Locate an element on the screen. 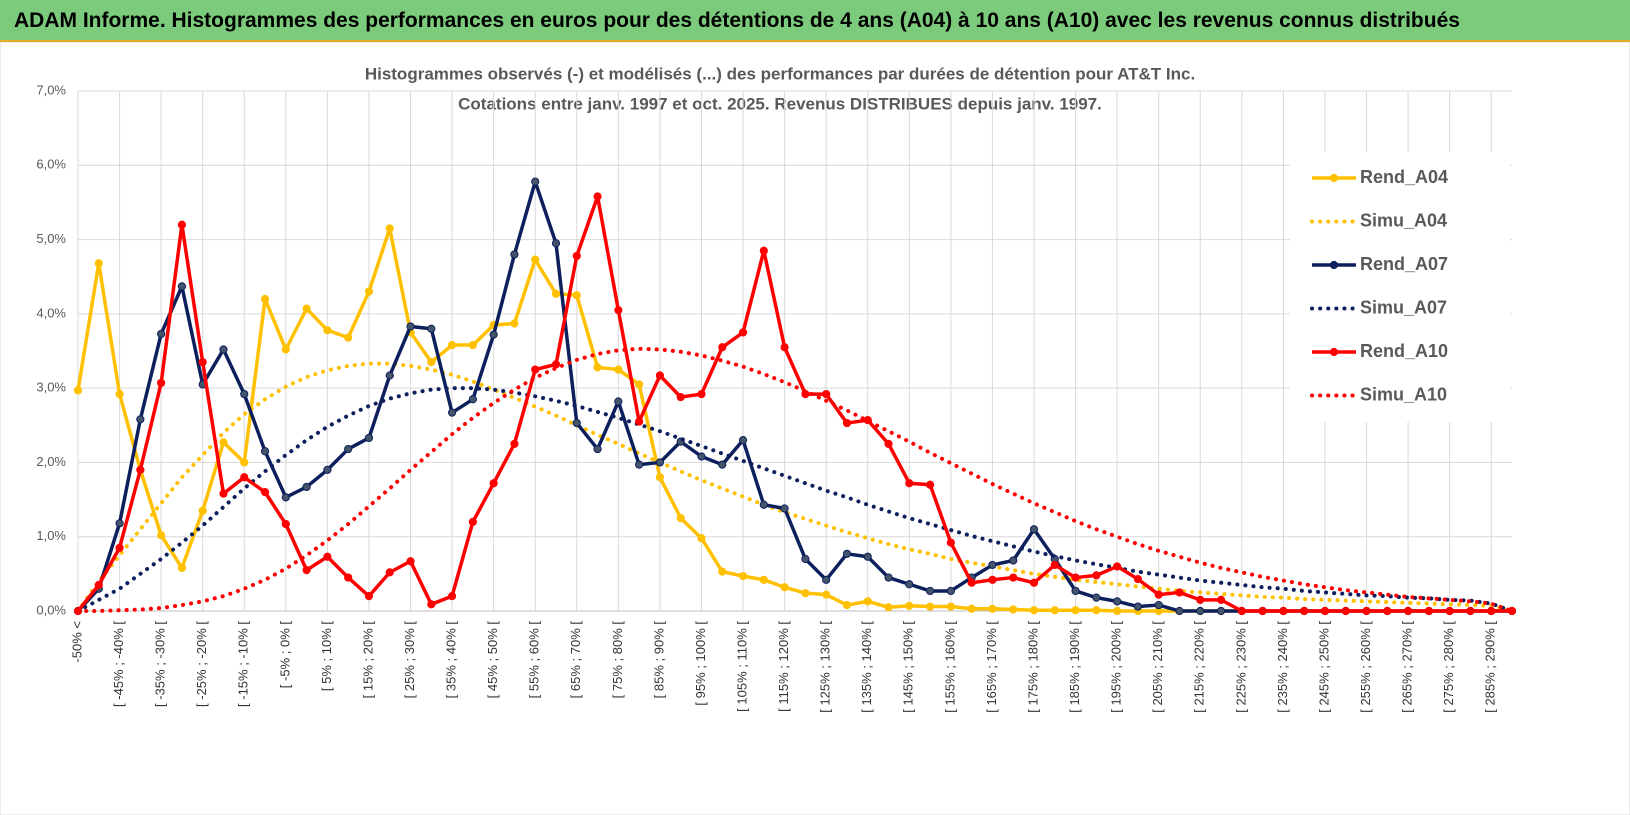  y-tick-label: 0,0% is located at coordinates (51, 609).